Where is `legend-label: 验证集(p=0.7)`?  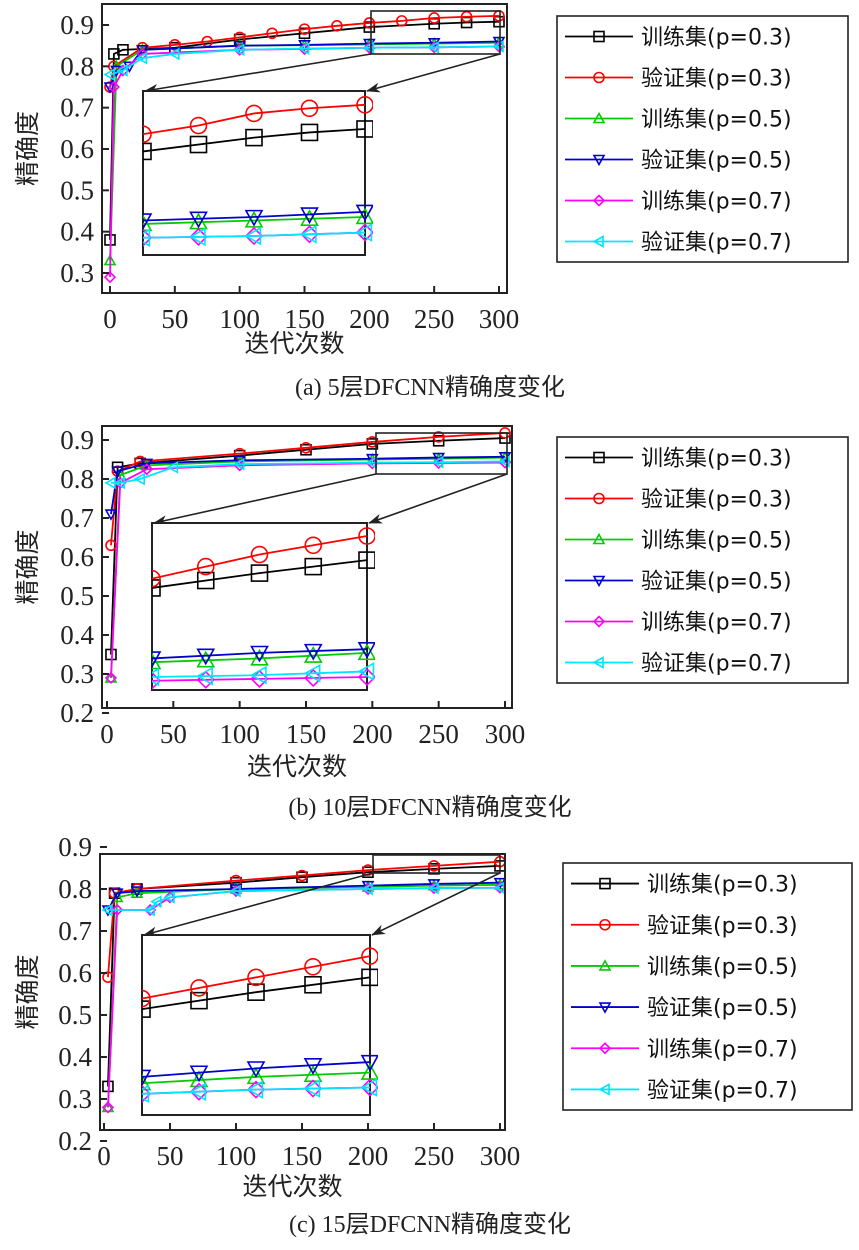 legend-label: 验证集(p=0.7) is located at coordinates (716, 243).